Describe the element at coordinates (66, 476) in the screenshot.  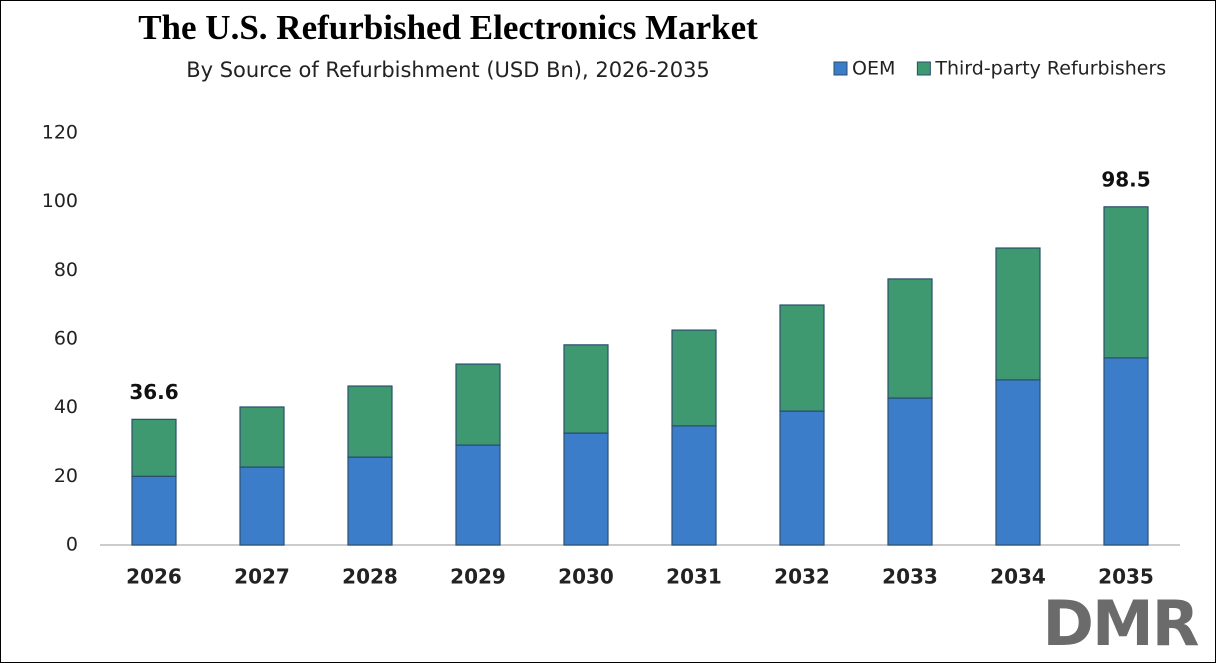
I see `y-tick-label: 20` at that location.